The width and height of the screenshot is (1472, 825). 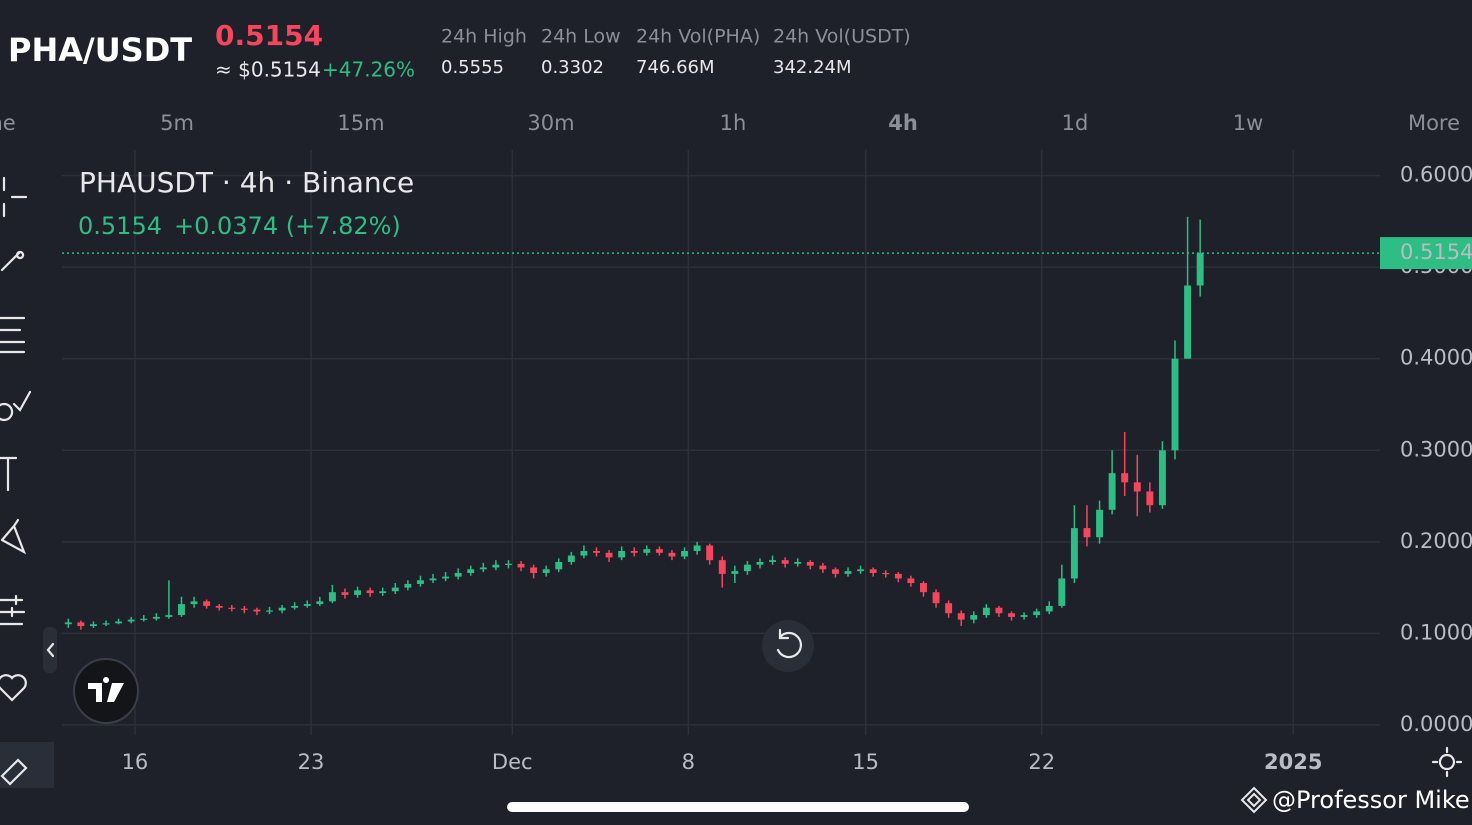 What do you see at coordinates (360, 123) in the screenshot?
I see `interval-tab: 15m` at bounding box center [360, 123].